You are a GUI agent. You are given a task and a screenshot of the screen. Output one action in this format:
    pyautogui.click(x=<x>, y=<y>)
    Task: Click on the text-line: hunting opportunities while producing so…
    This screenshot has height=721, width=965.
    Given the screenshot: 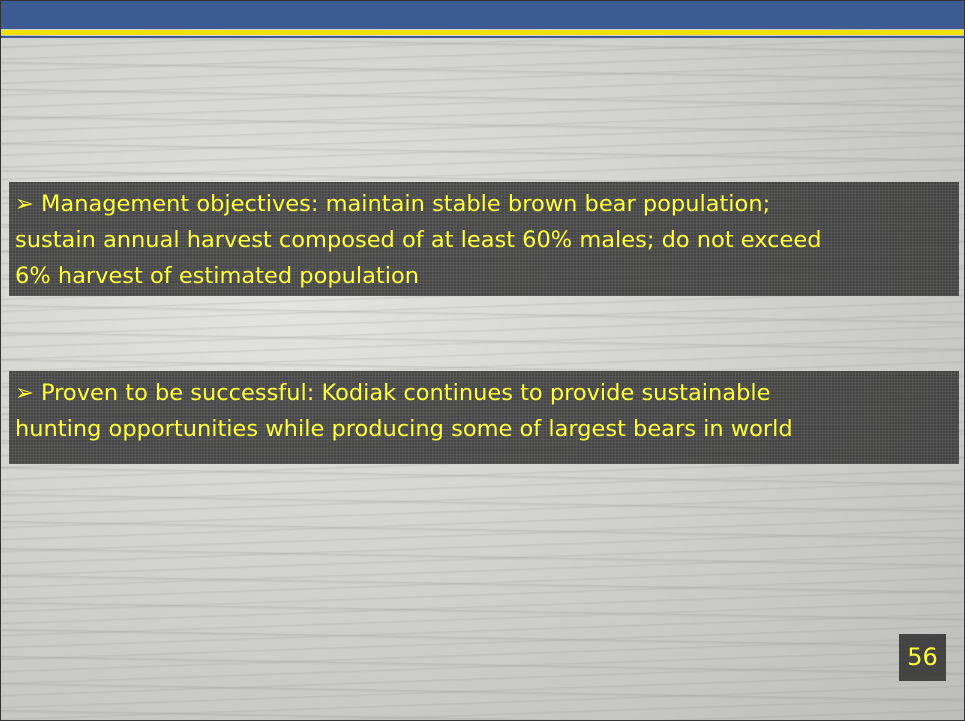 What is the action you would take?
    pyautogui.click(x=404, y=429)
    